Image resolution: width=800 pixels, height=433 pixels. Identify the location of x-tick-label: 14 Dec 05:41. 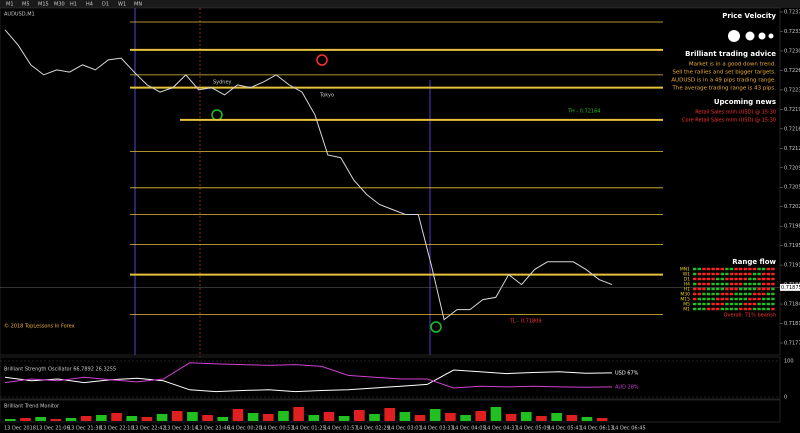
(565, 429).